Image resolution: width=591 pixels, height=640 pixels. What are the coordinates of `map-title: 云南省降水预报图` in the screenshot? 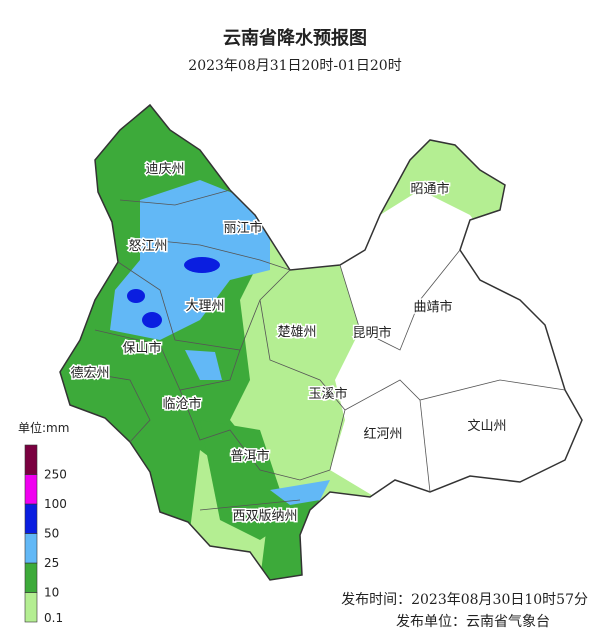 It's located at (295, 38).